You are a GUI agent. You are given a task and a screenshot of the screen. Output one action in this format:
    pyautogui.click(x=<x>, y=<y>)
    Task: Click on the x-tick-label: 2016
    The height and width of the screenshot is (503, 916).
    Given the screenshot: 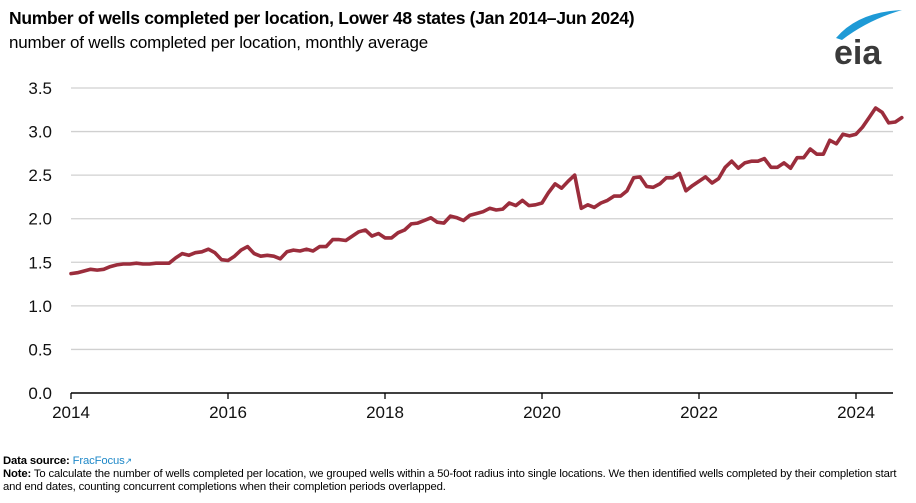 What is the action you would take?
    pyautogui.click(x=228, y=412)
    